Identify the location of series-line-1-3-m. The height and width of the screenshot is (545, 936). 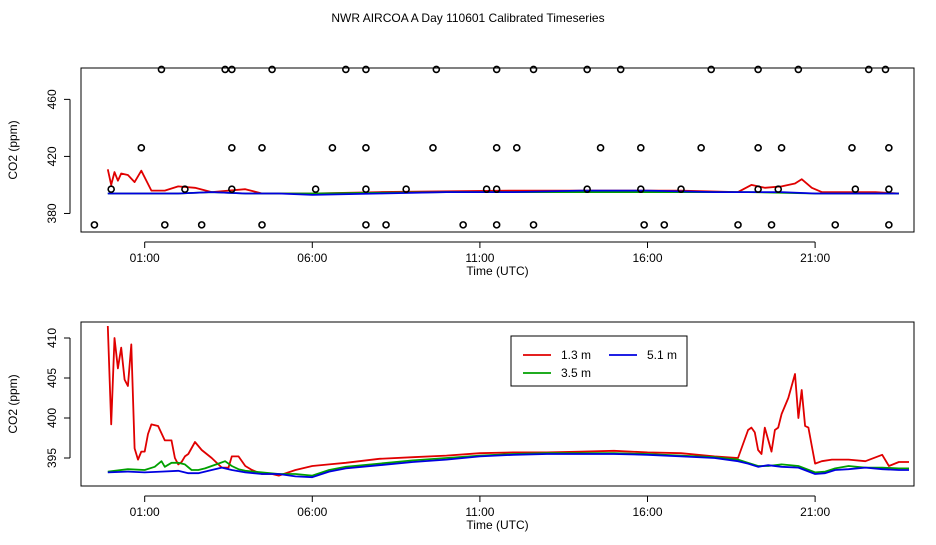
(502, 182).